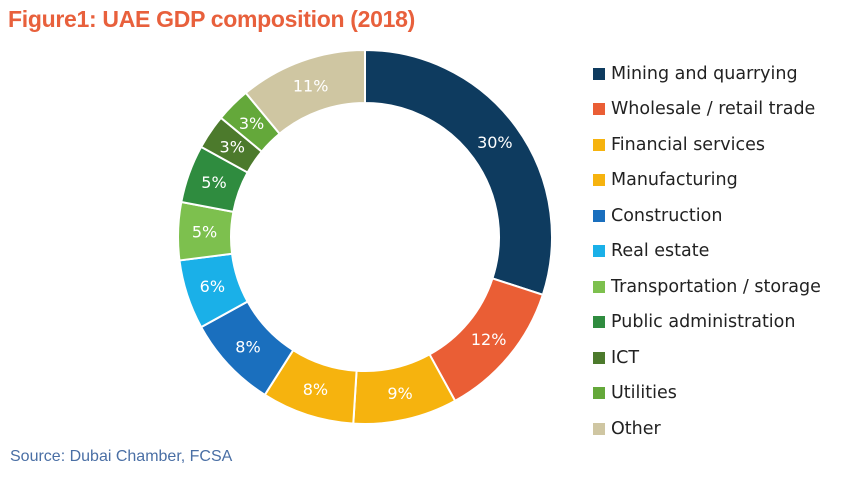  I want to click on legend-label: Manufacturing, so click(674, 180).